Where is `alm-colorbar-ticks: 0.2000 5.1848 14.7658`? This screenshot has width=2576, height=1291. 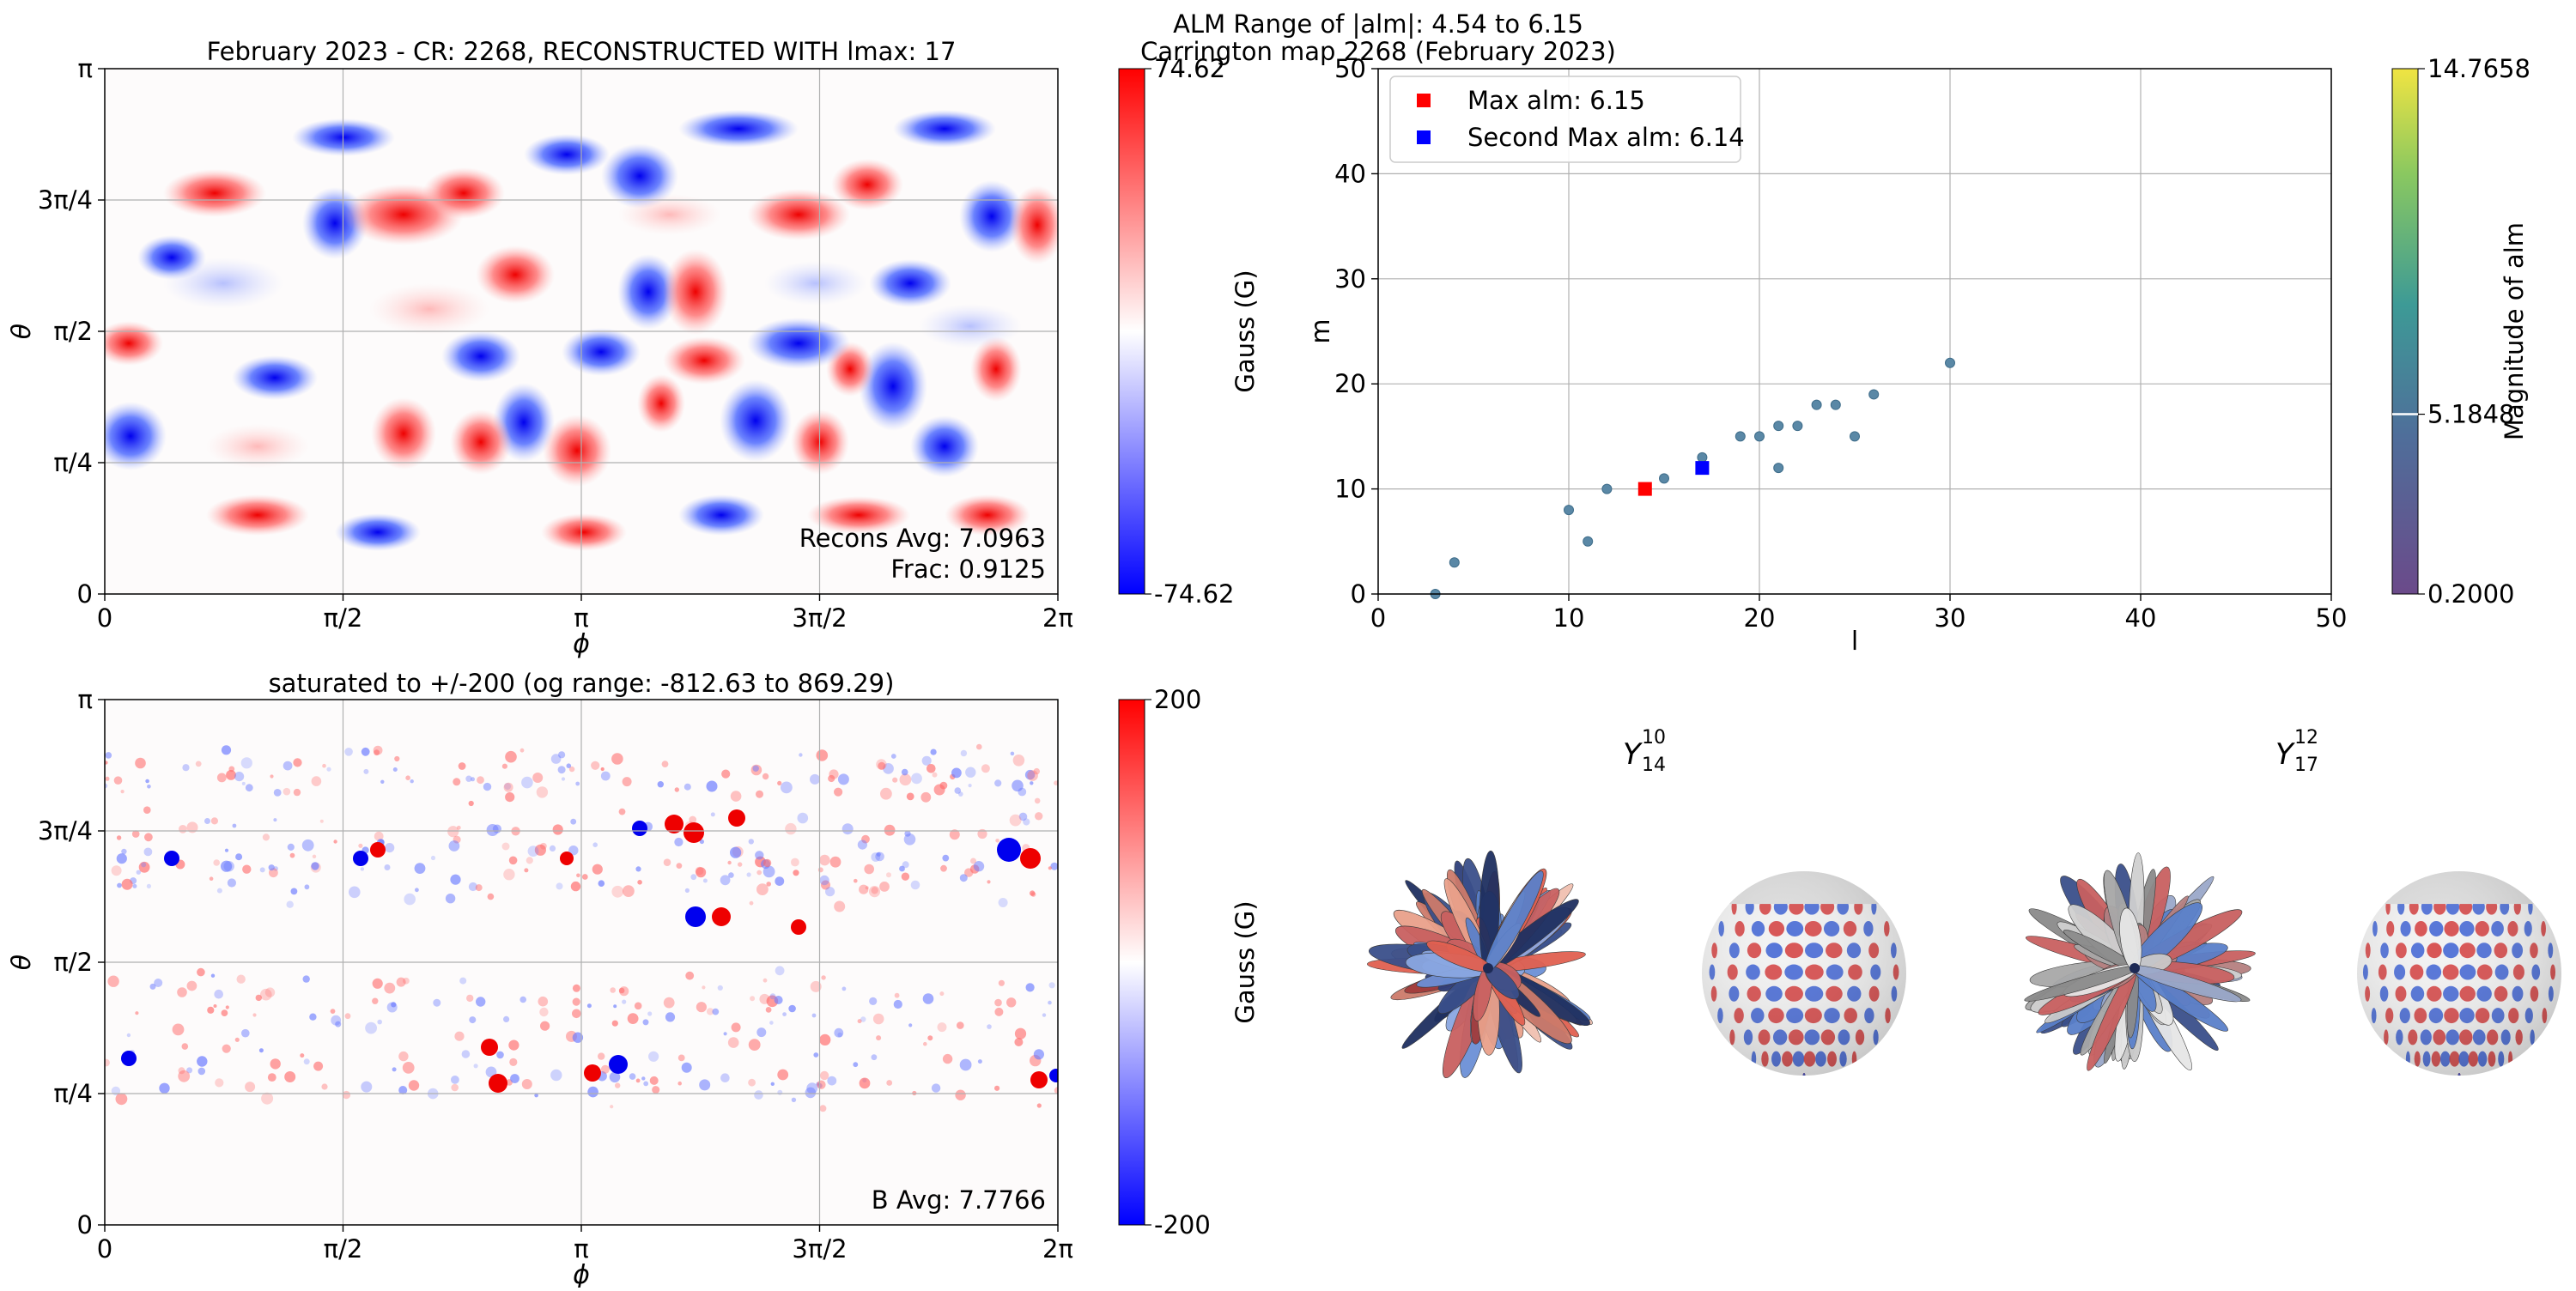
alm-colorbar-ticks: 0.2000 5.1848 14.7658 is located at coordinates (2461, 332).